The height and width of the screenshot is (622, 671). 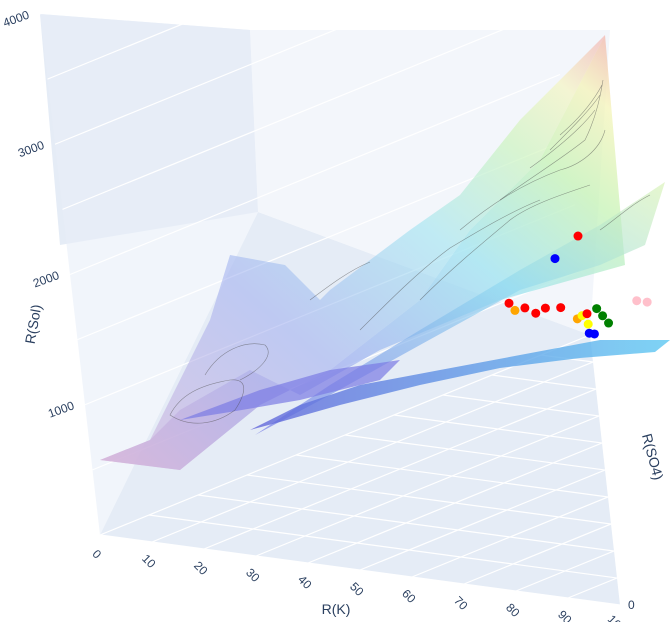 I want to click on x-tick-label: 90, so click(x=565, y=614).